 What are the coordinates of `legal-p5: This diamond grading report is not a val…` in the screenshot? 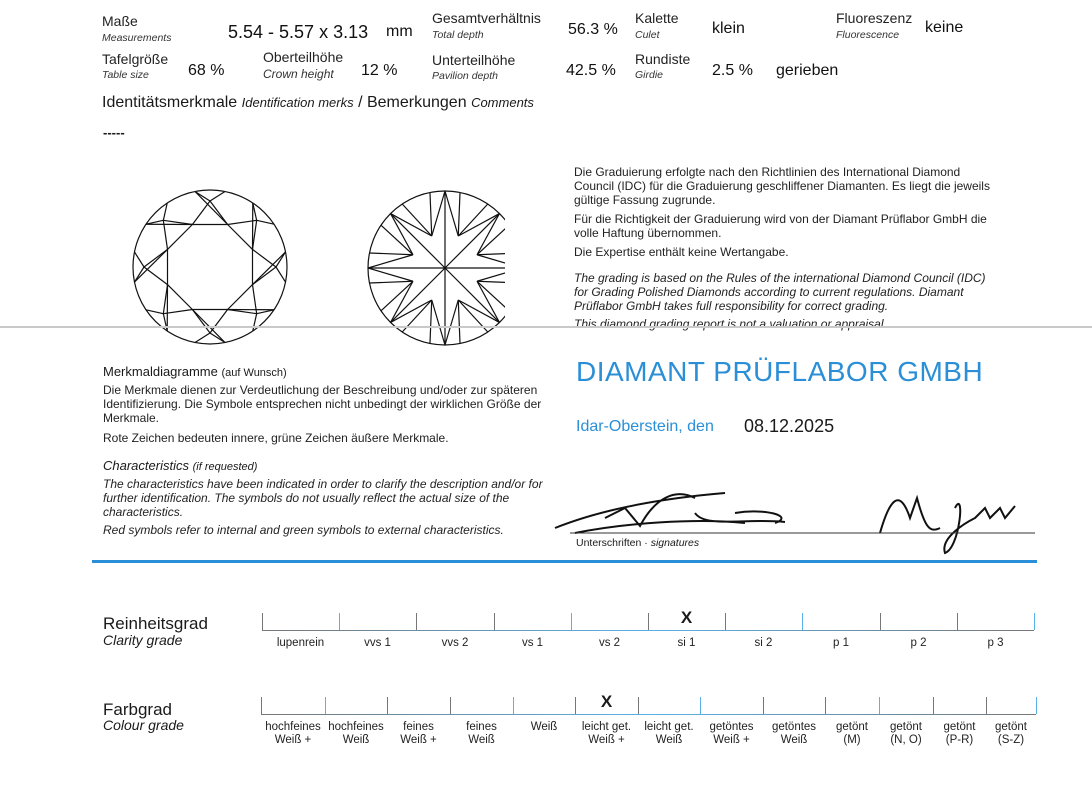 It's located at (730, 324).